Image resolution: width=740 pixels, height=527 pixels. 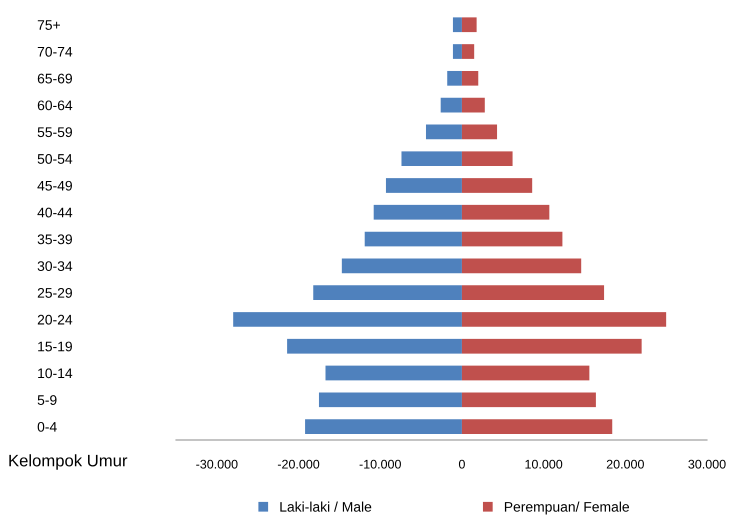 I want to click on y-tick-label: 65-69, so click(x=55, y=79).